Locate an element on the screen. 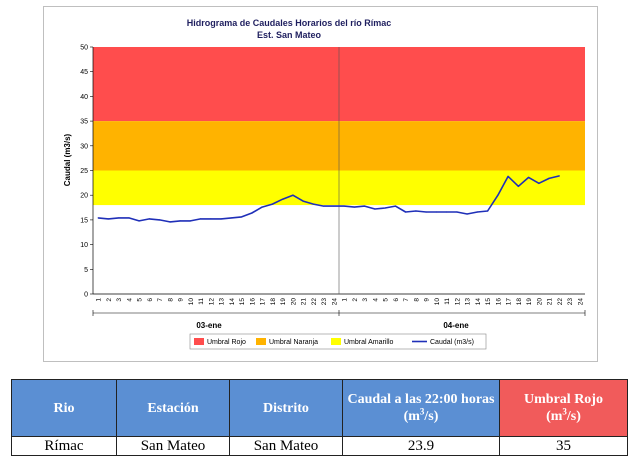 This screenshot has width=636, height=463. table-row: Rímac San Mateo San Mateo 23.9 35 is located at coordinates (319, 446).